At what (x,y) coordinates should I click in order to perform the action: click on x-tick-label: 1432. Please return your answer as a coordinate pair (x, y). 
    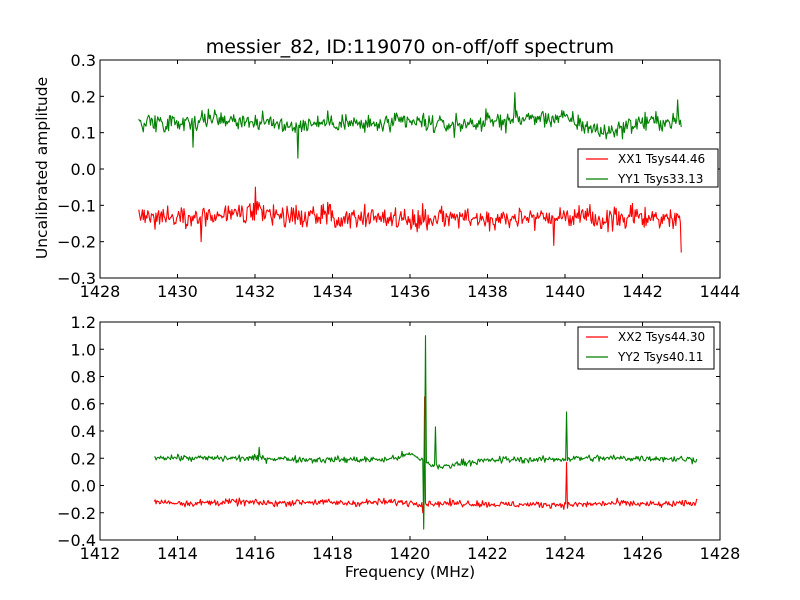
    Looking at the image, I should click on (255, 291).